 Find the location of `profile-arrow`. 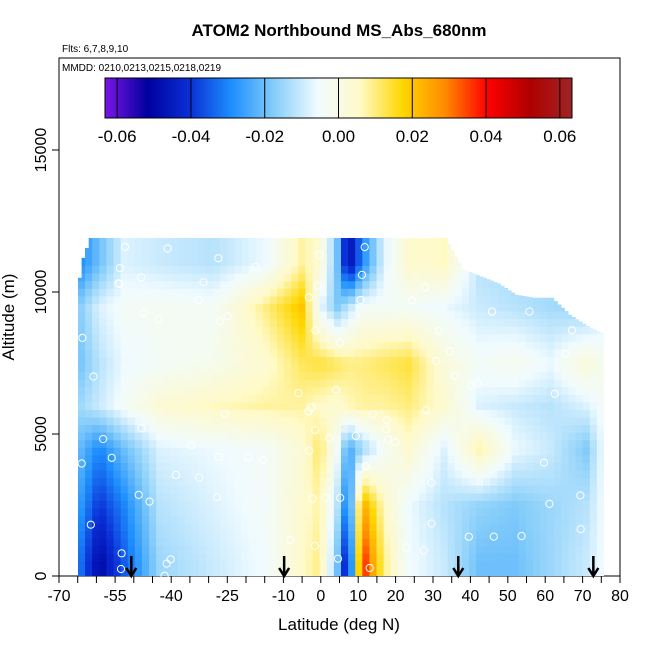

profile-arrow is located at coordinates (458, 567).